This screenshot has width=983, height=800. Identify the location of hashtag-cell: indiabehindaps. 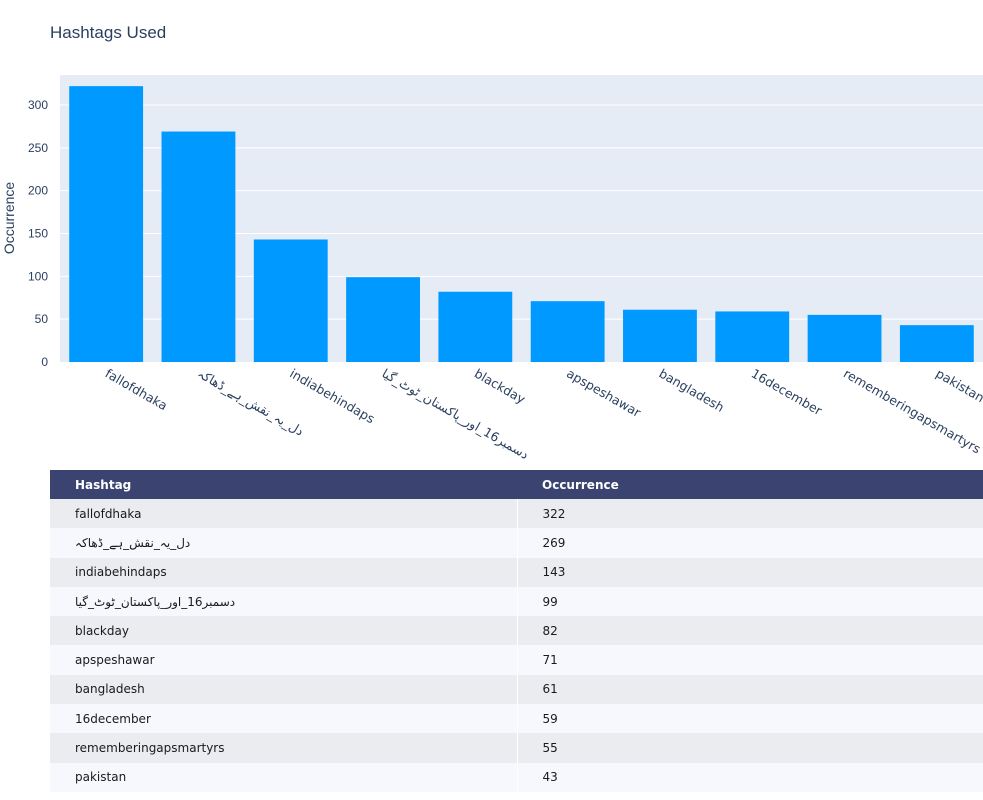
(284, 572).